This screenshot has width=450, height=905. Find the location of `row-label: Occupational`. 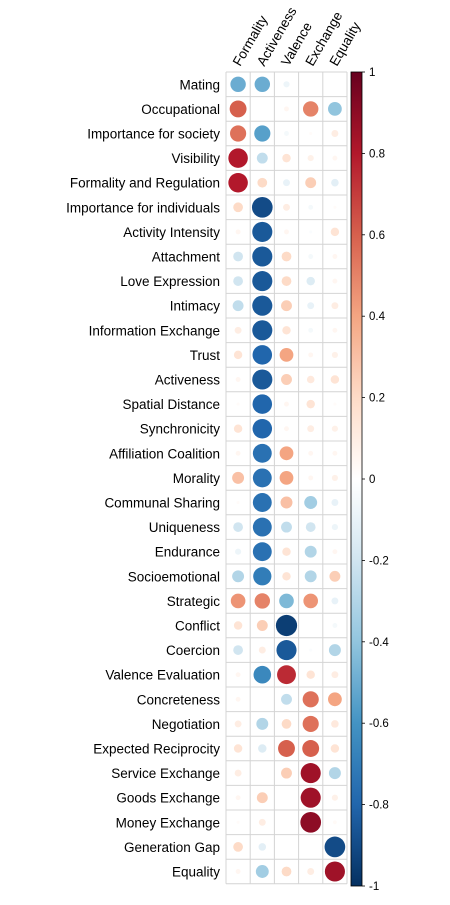

row-label: Occupational is located at coordinates (180, 109).